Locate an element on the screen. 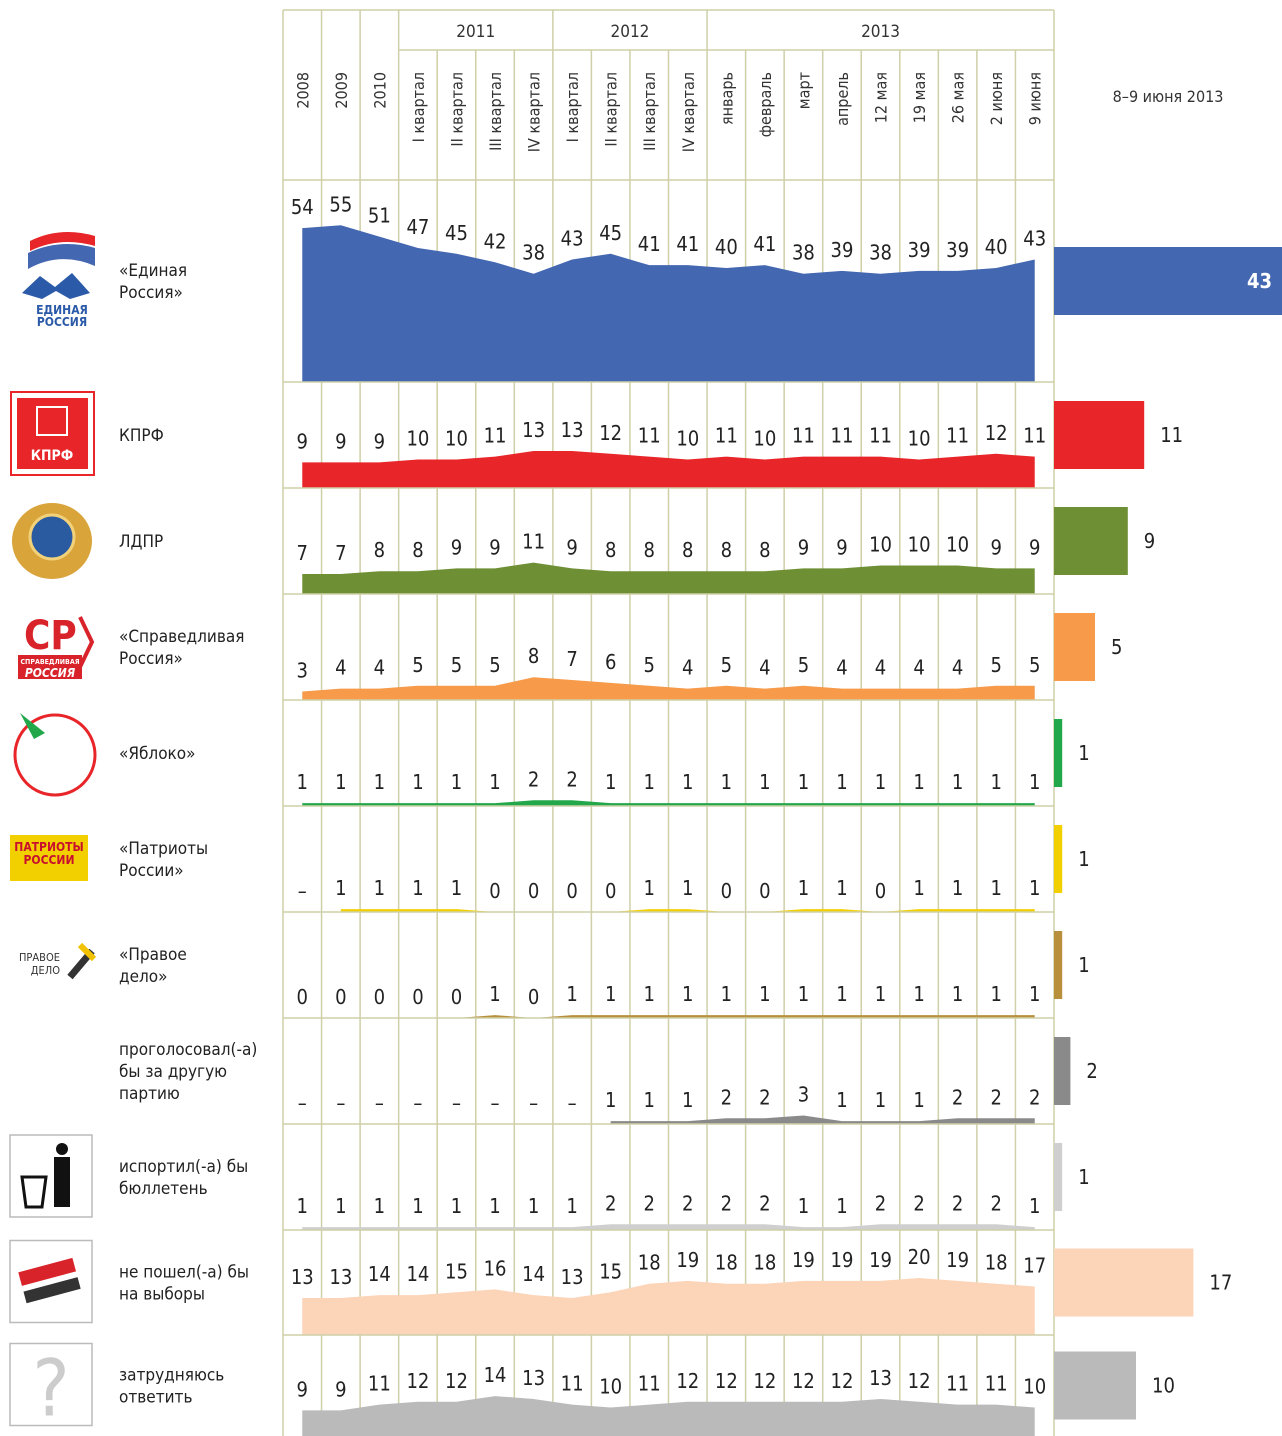 The width and height of the screenshot is (1282, 1436). value-label: 14 is located at coordinates (495, 1375).